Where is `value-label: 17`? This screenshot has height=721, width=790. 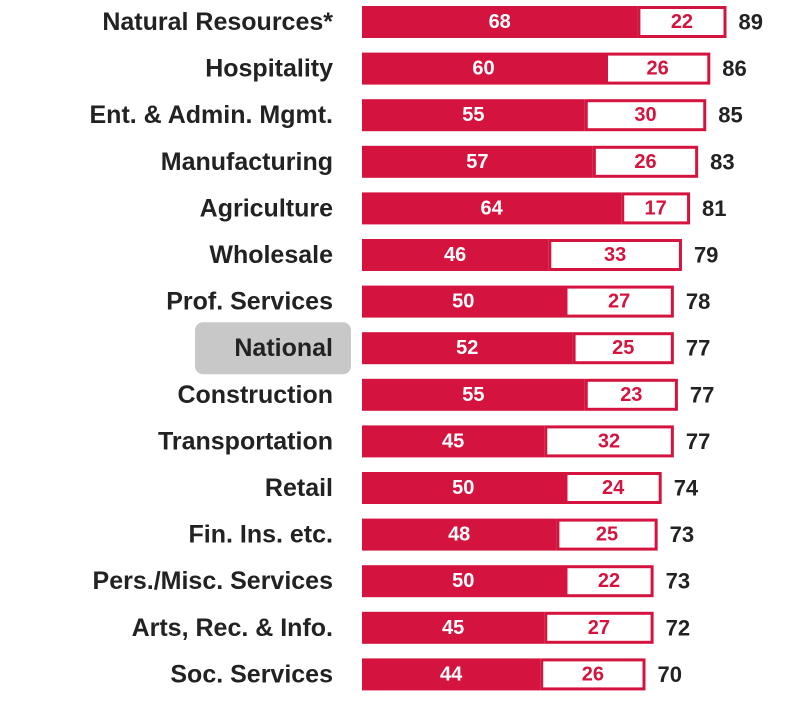
value-label: 17 is located at coordinates (656, 208).